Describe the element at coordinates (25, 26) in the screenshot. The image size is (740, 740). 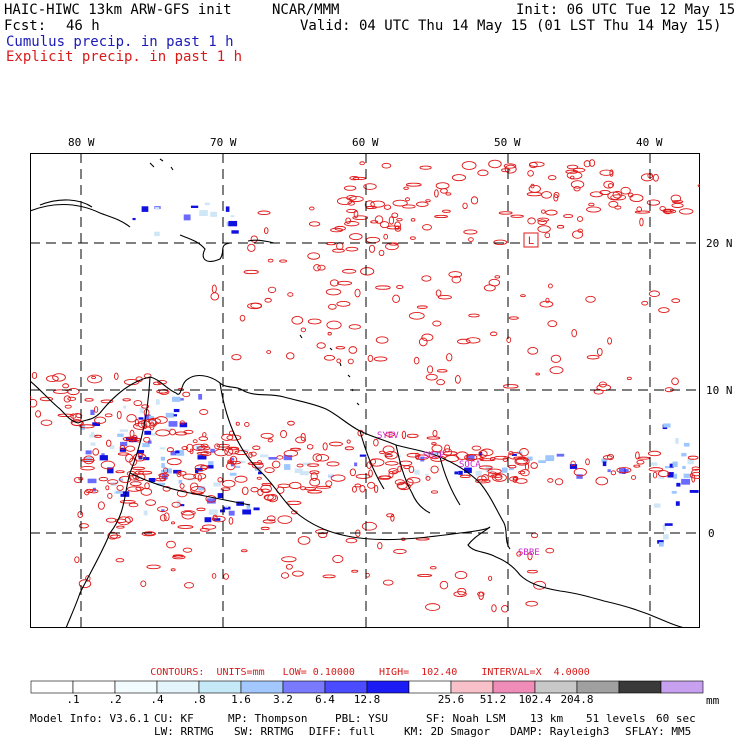
I see `forecast-label: Fcst:` at that location.